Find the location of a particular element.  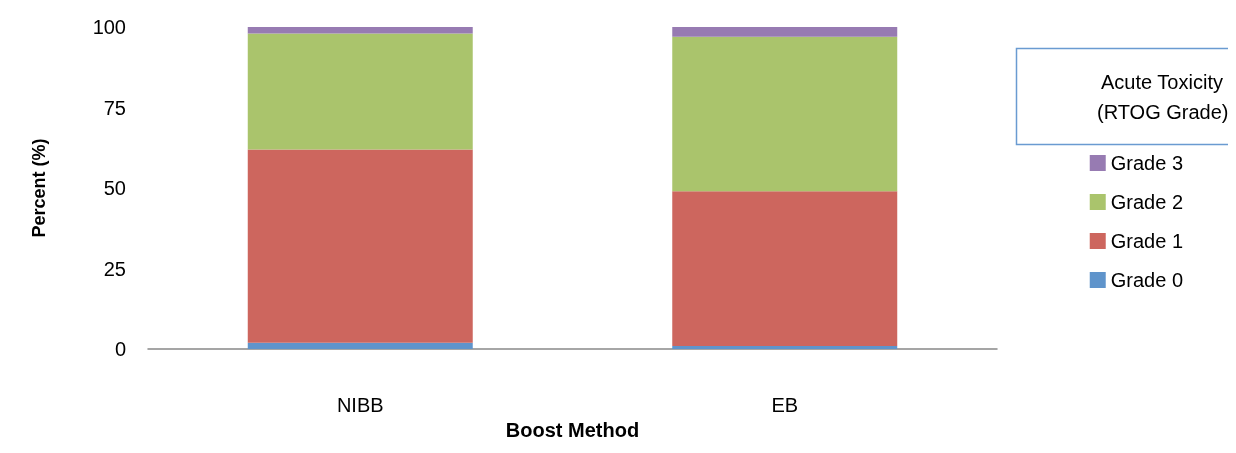

y-axis-title: Percent (%) is located at coordinates (39, 188).